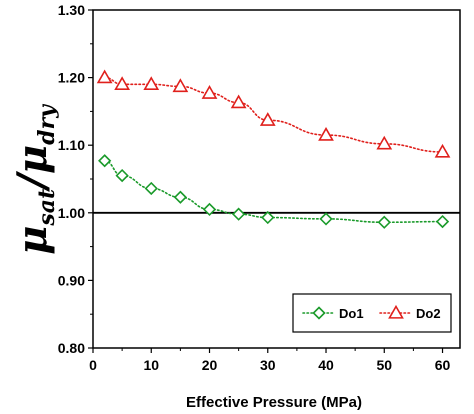 The height and width of the screenshot is (414, 474). I want to click on legend-marker-do2, so click(396, 311).